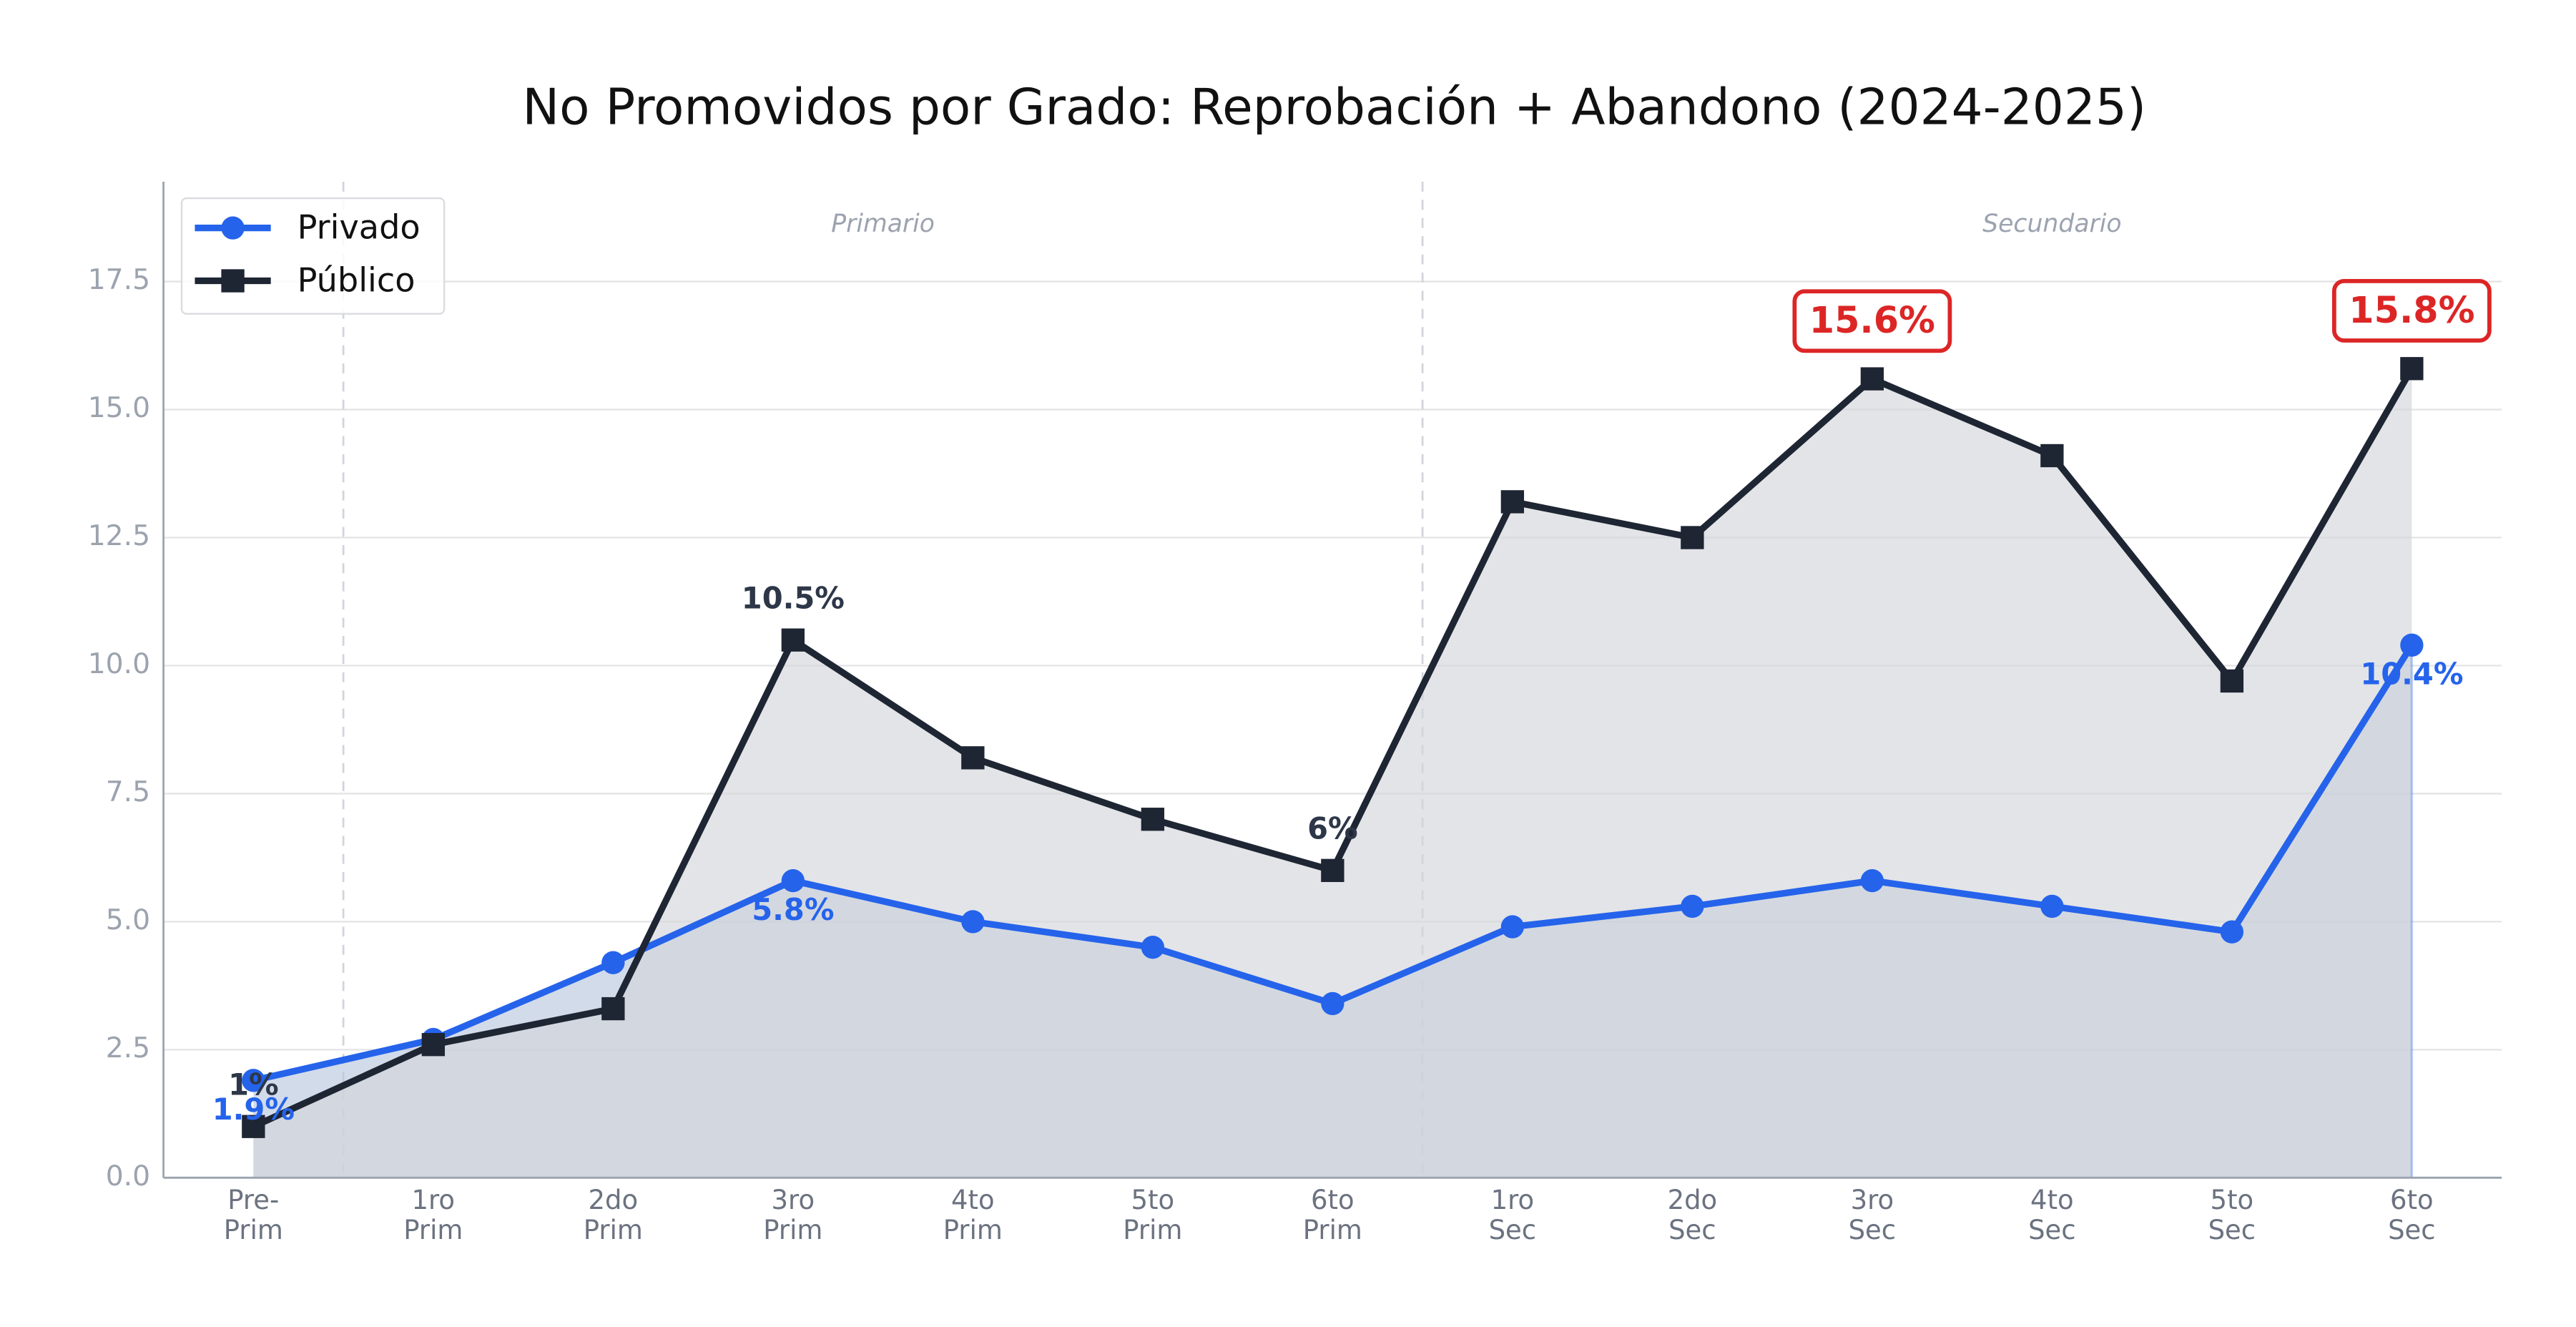 Image resolution: width=2576 pixels, height=1327 pixels. Describe the element at coordinates (793, 909) in the screenshot. I see `value-label: 5.8%` at that location.